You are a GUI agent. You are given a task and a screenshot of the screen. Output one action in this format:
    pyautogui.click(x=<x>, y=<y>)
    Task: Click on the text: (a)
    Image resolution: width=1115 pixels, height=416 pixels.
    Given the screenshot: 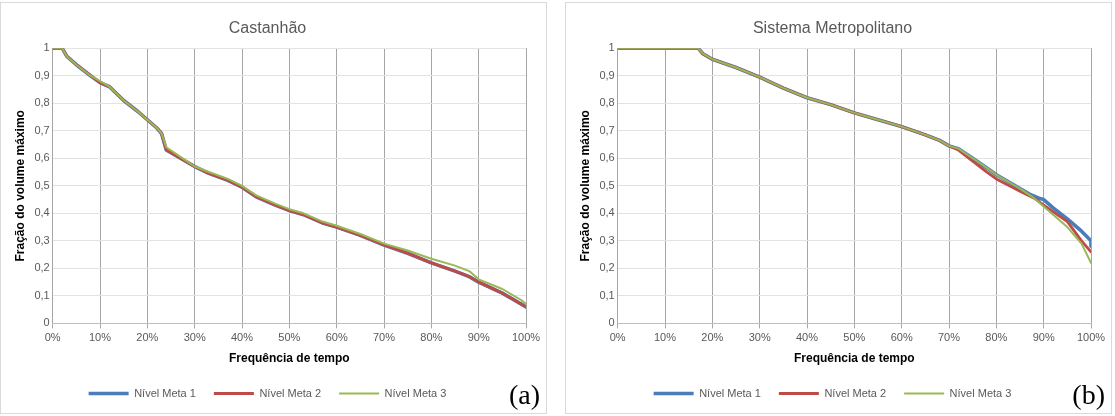 What is the action you would take?
    pyautogui.click(x=524, y=395)
    